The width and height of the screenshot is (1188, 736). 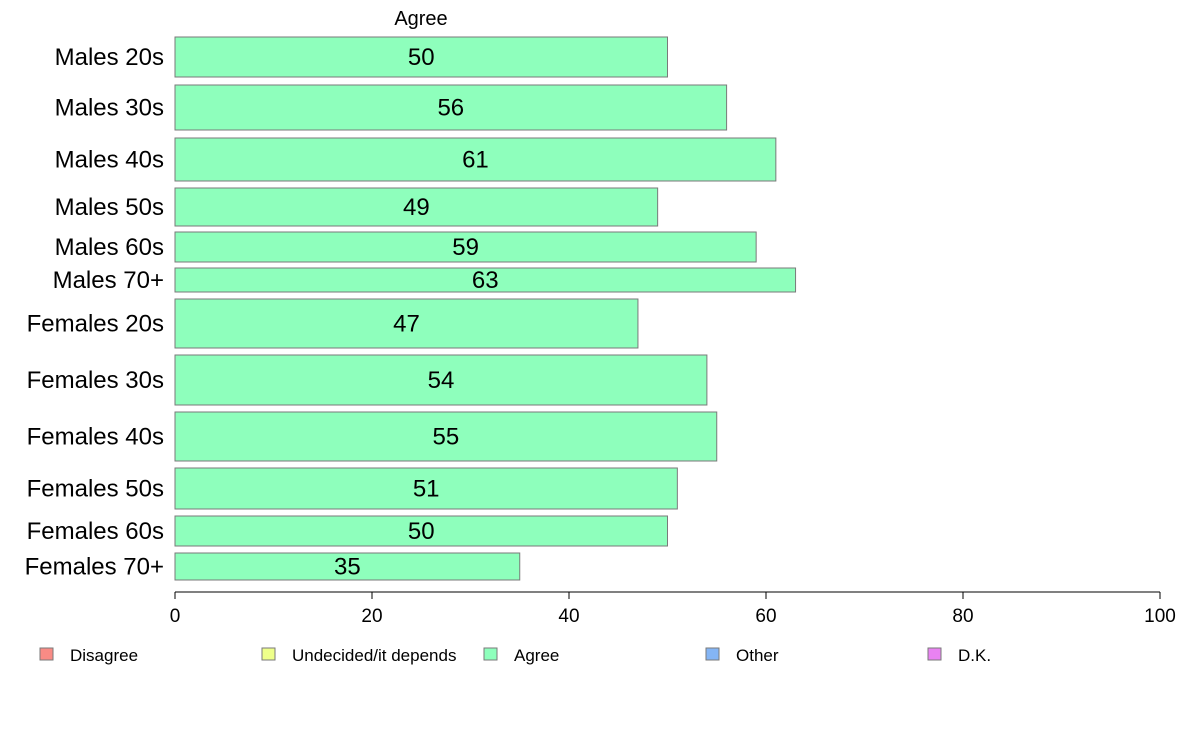 I want to click on data-label: 51, so click(x=426, y=489).